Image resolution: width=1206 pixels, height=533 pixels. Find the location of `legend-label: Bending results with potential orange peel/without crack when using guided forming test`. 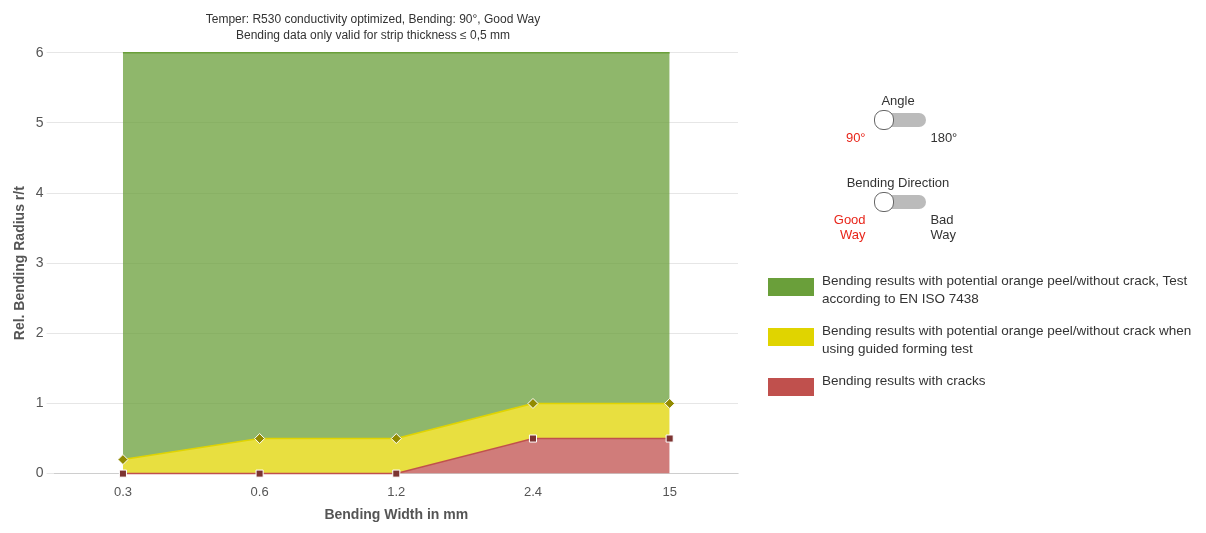

legend-label: Bending results with potential orange peel/without crack when using guided forming test is located at coordinates (1007, 340).